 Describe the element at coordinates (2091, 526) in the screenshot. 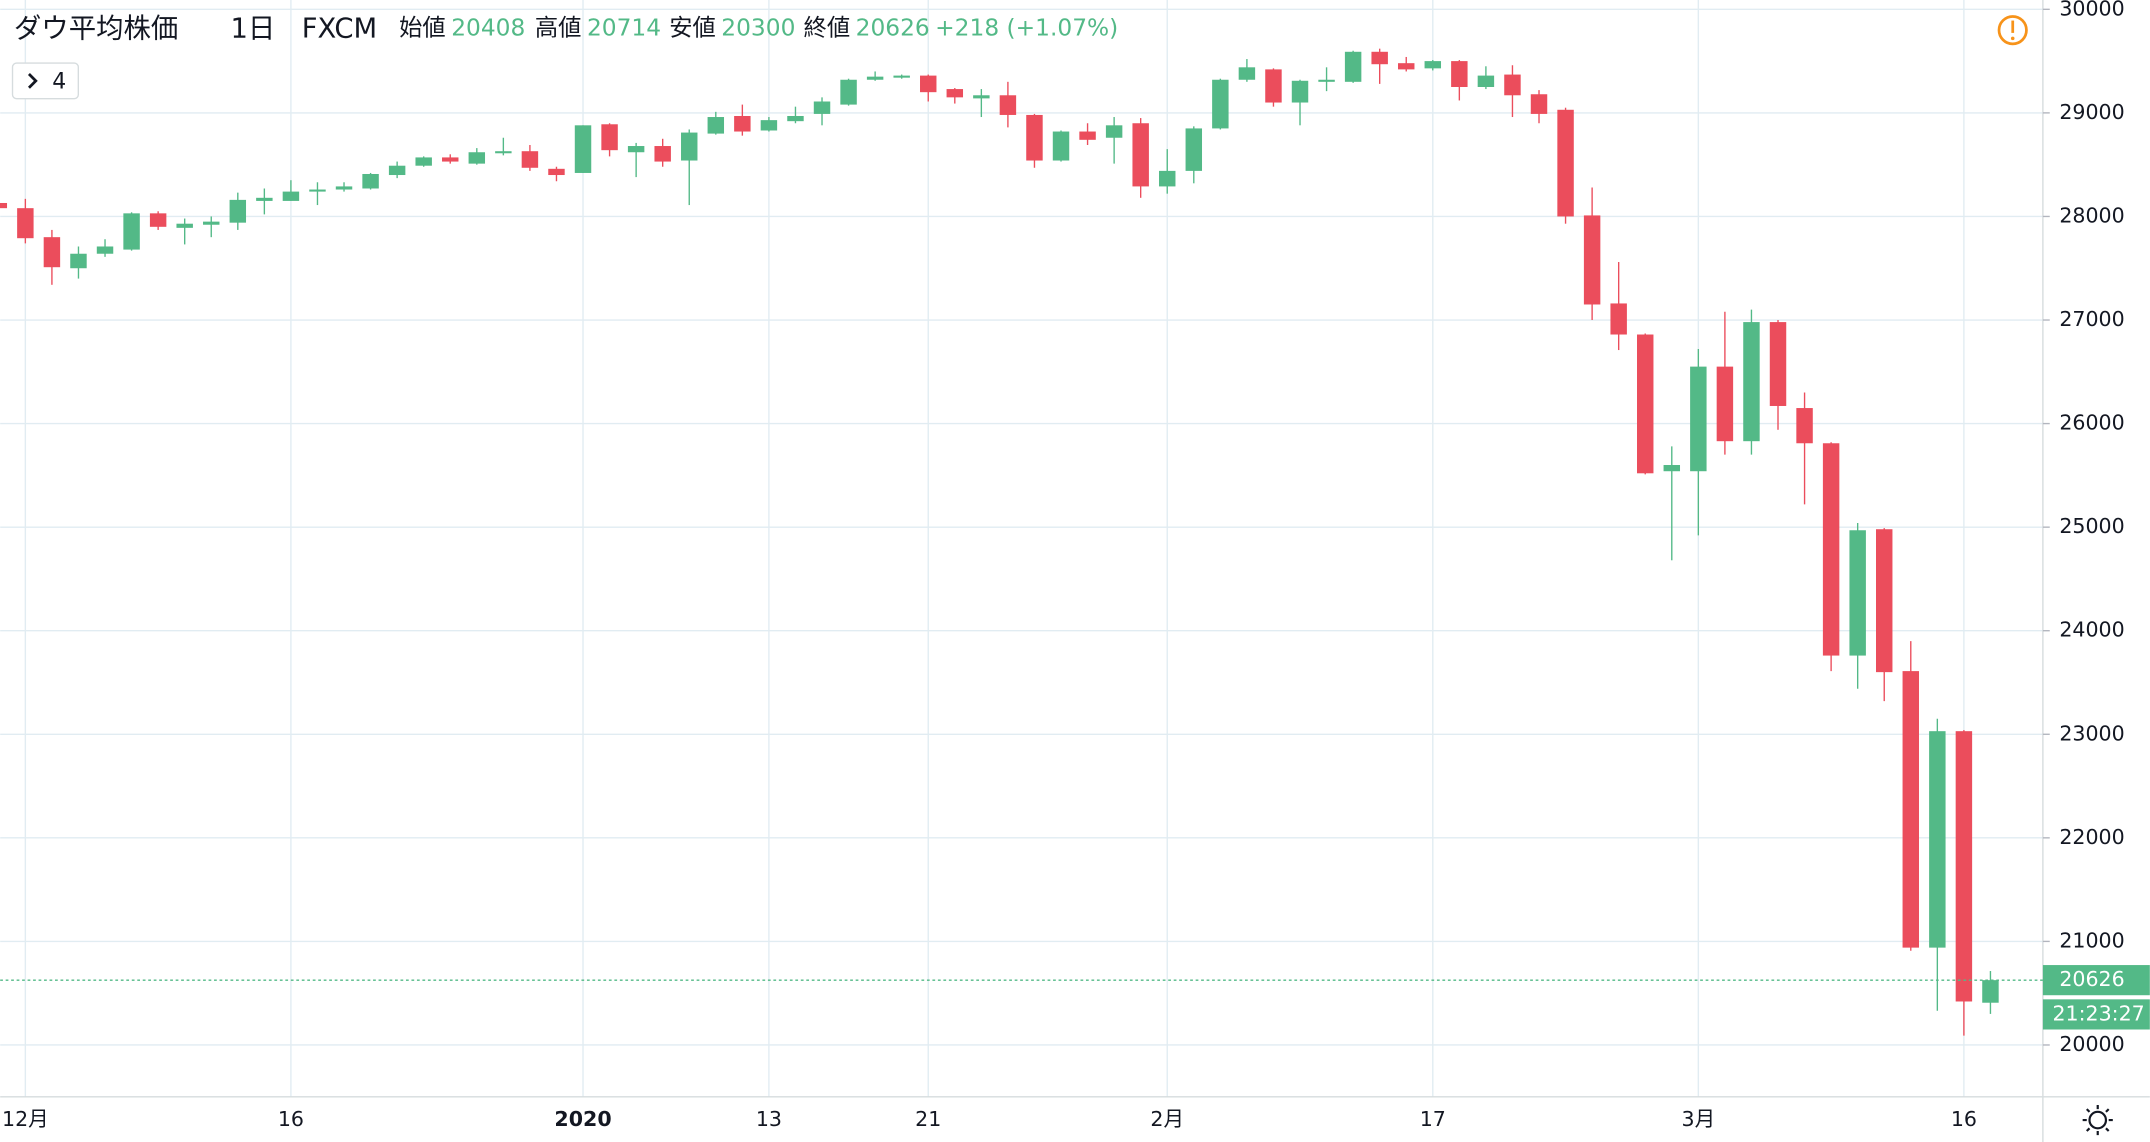

I see `y-tick-label: 25000` at that location.